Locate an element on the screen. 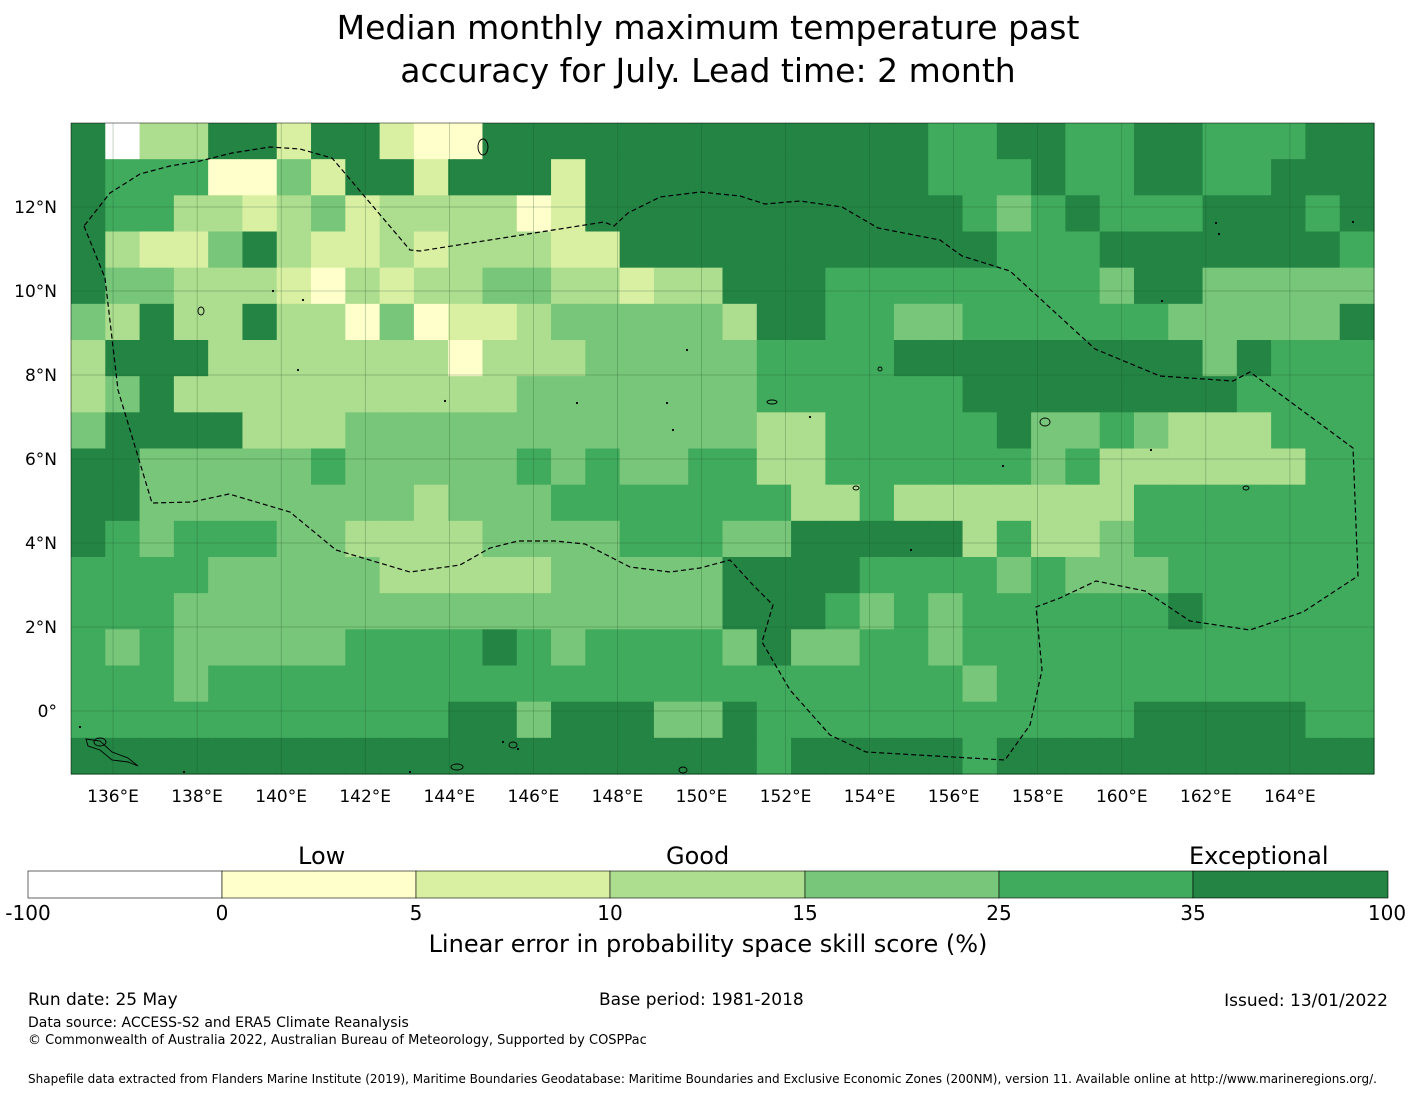 The height and width of the screenshot is (1095, 1416). longitude-tick-label: 140°E is located at coordinates (281, 797).